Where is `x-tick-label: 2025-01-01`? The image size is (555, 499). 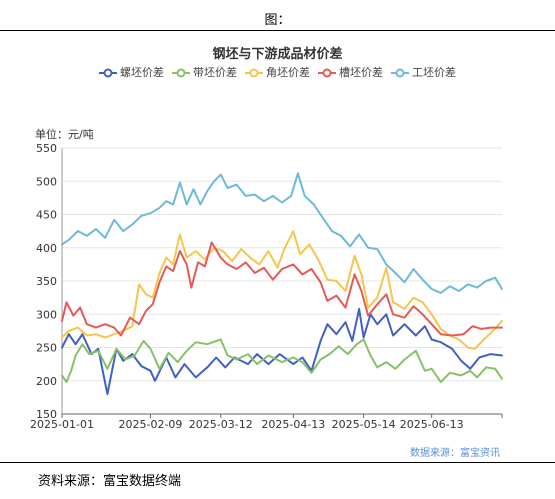
x-tick-label: 2025-01-01 is located at coordinates (62, 424).